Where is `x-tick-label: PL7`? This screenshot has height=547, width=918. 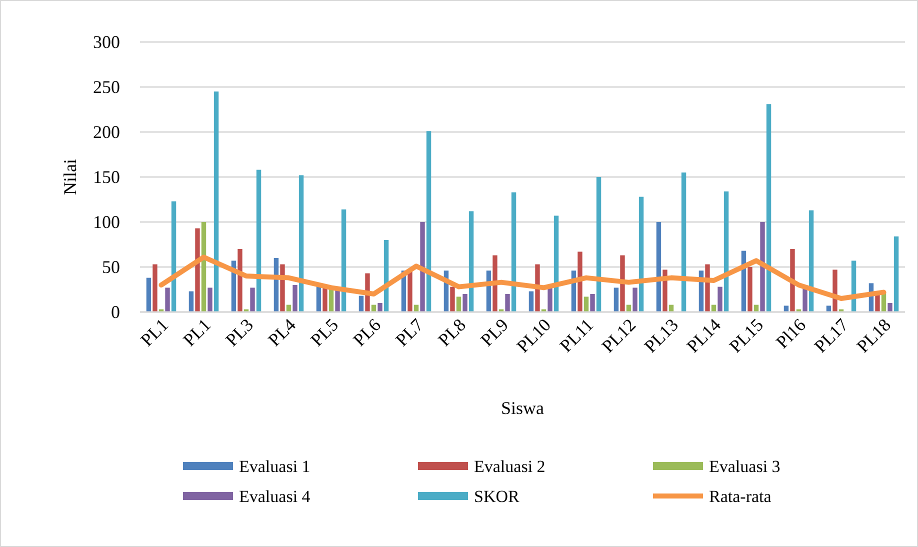 x-tick-label: PL7 is located at coordinates (410, 332).